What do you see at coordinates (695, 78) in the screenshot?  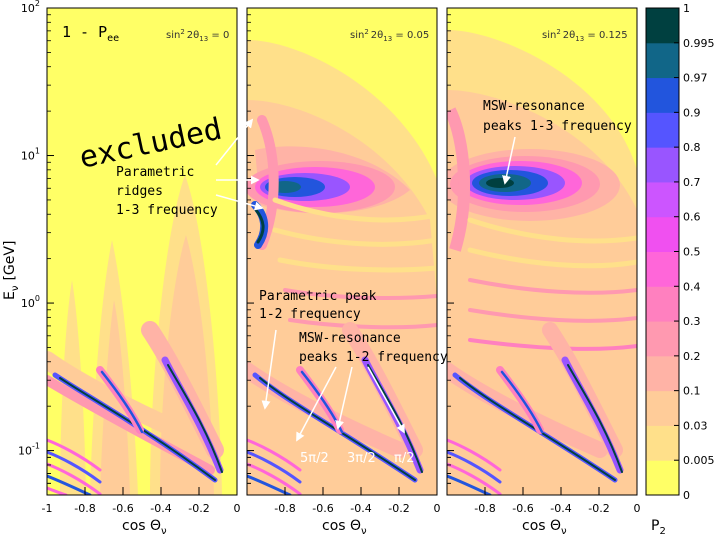 I see `colorbar-level-12: 0.97` at bounding box center [695, 78].